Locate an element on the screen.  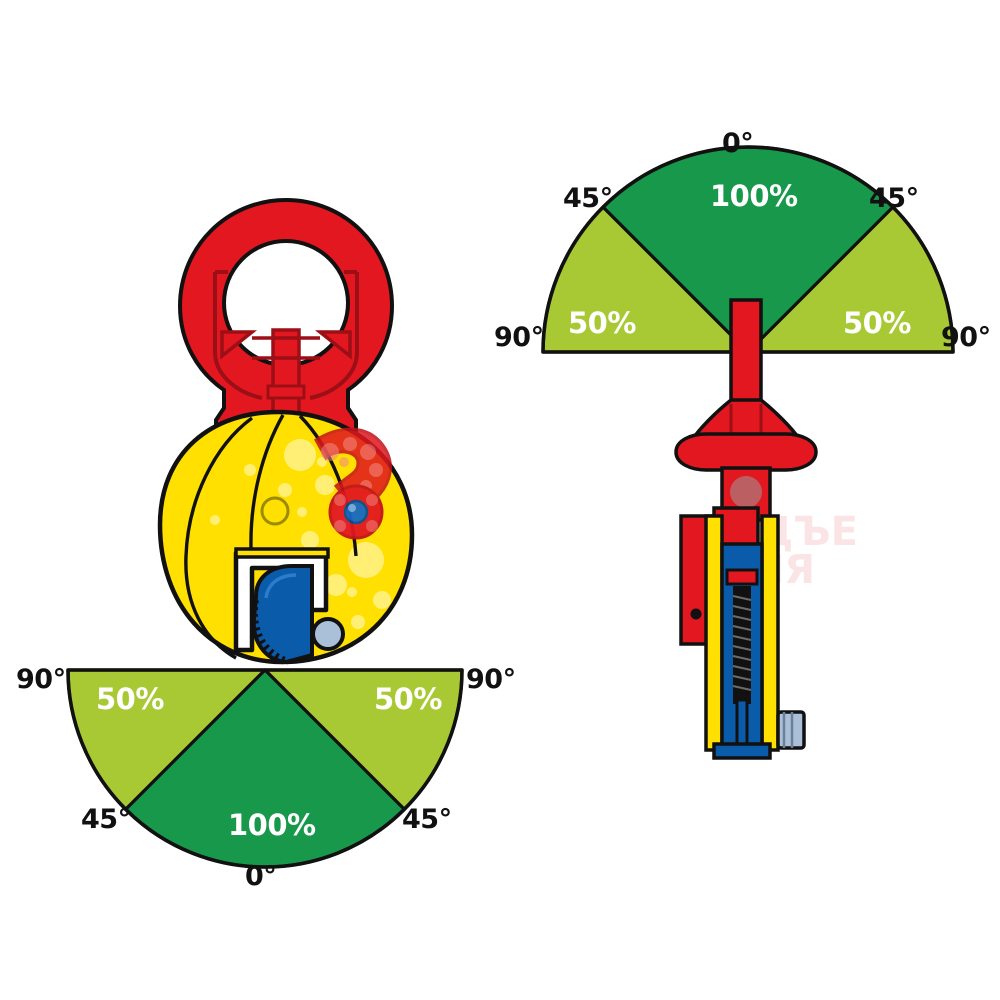
clamp-shackle is located at coordinates (286, 360).